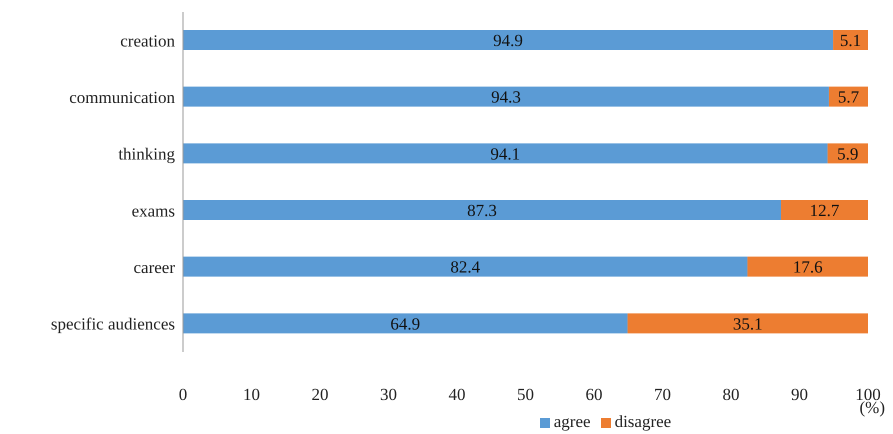 This screenshot has height=434, width=893. I want to click on y-tick-label: thinking, so click(147, 154).